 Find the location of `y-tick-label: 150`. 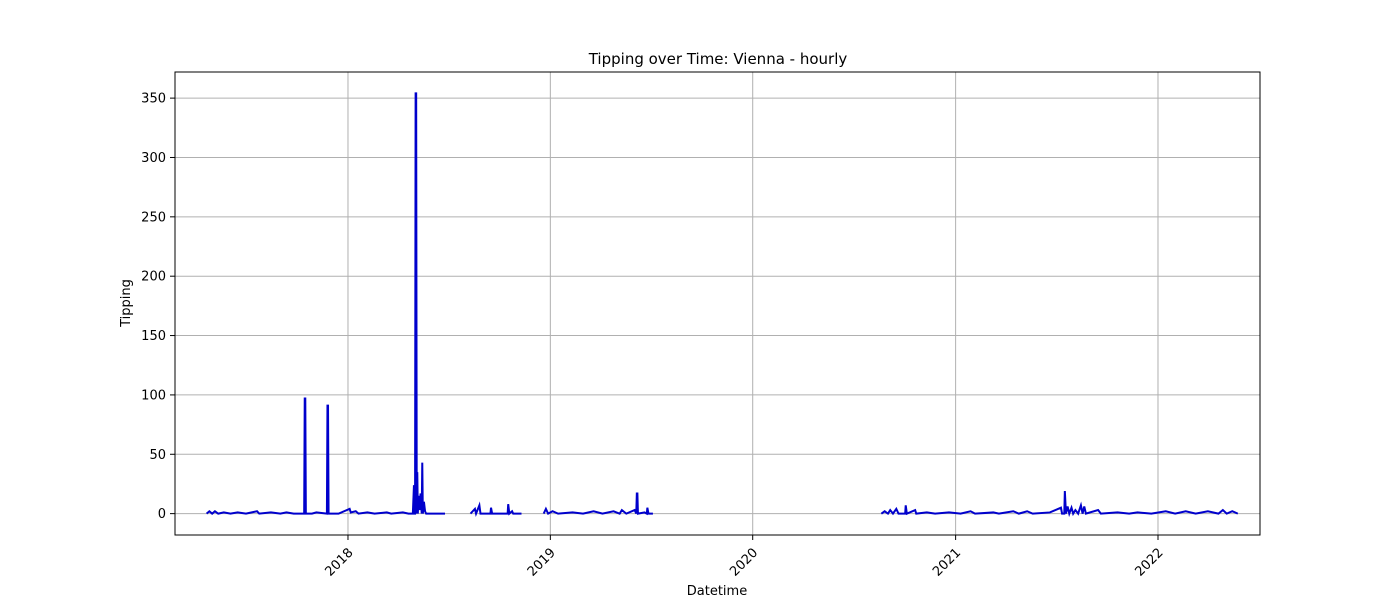

y-tick-label: 150 is located at coordinates (153, 336).